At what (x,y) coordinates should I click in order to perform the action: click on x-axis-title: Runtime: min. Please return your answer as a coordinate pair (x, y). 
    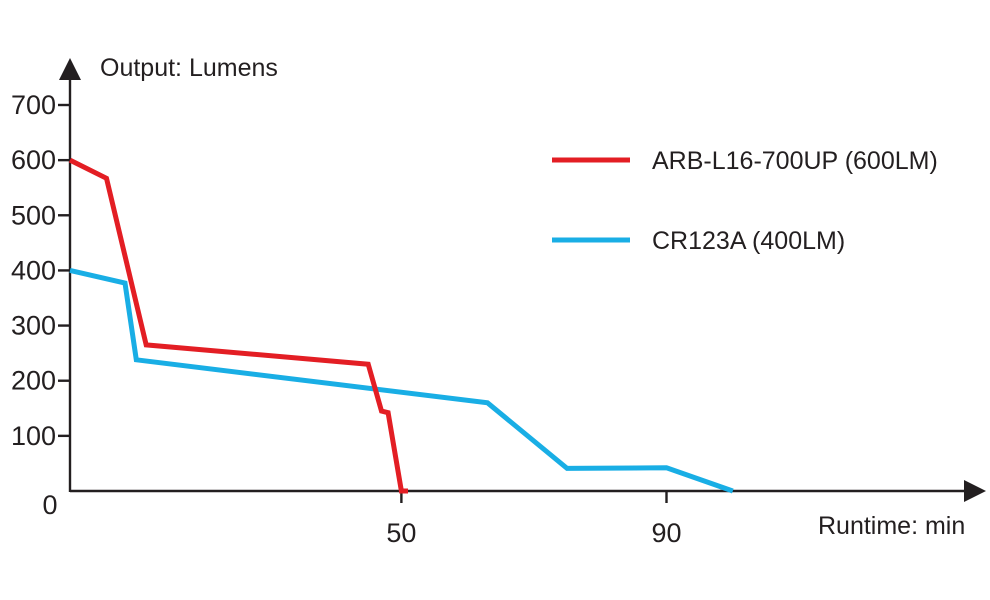
    Looking at the image, I should click on (891, 526).